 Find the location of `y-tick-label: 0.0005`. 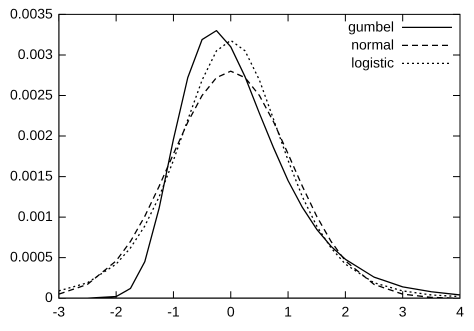

y-tick-label: 0.0005 is located at coordinates (32, 256).